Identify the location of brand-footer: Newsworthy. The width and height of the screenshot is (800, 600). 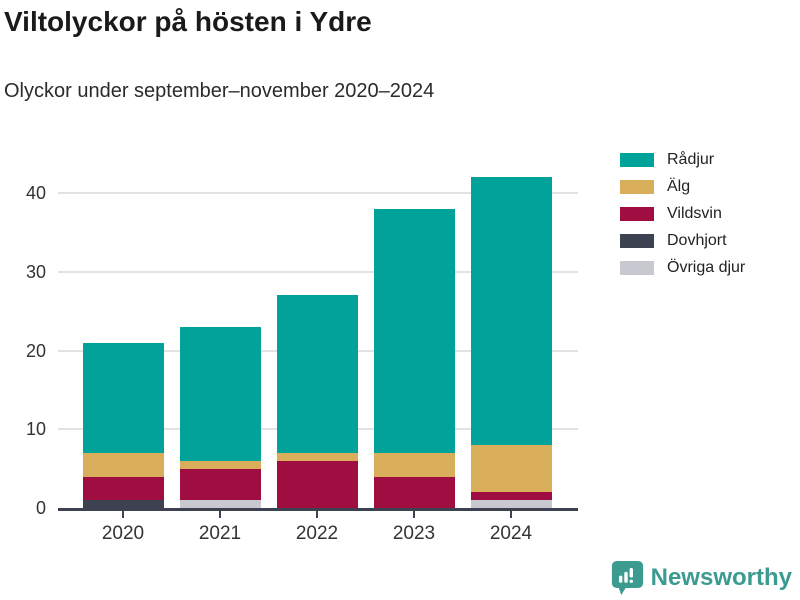
(701, 578).